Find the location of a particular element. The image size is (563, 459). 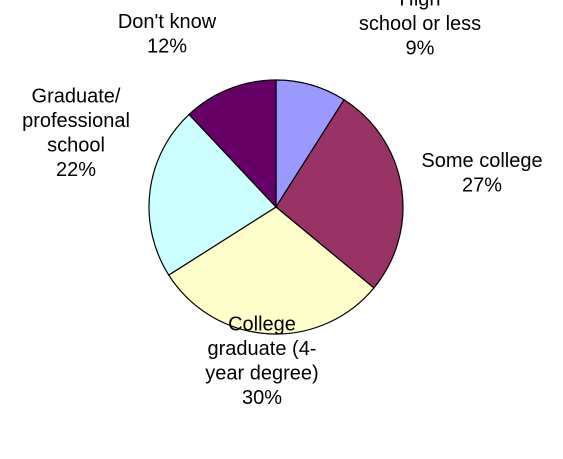

slice-category-label: Graduate/ is located at coordinates (76, 96).